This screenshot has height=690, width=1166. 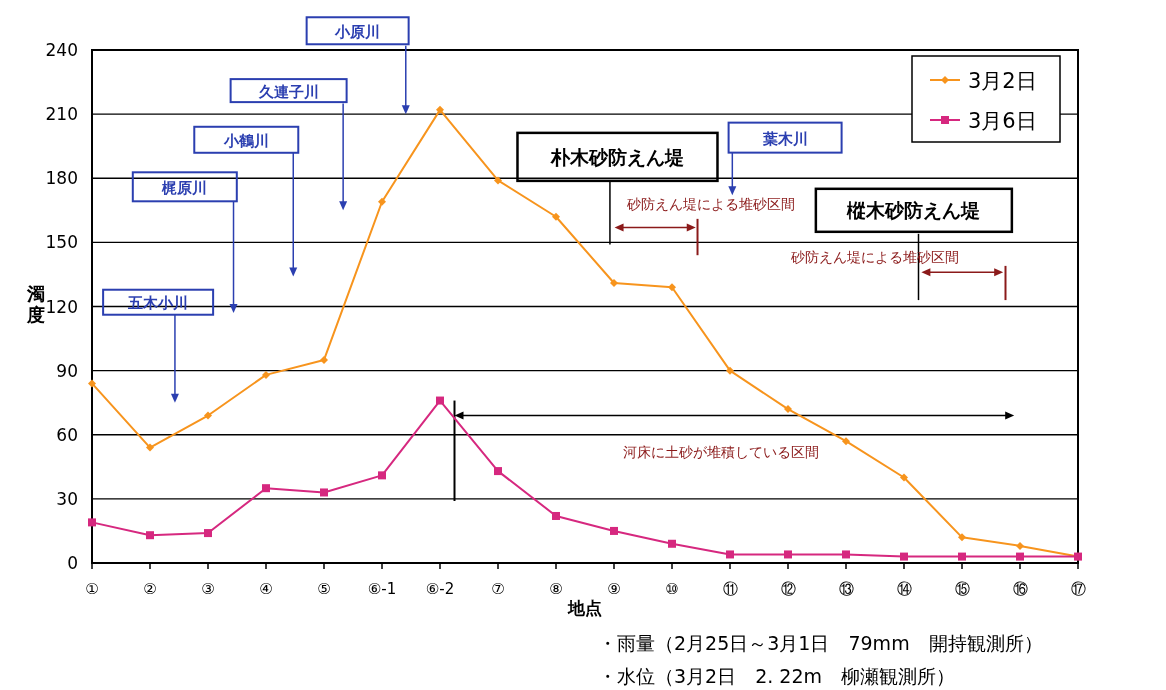 I want to click on x-tick-label: ⑬, so click(x=846, y=589).